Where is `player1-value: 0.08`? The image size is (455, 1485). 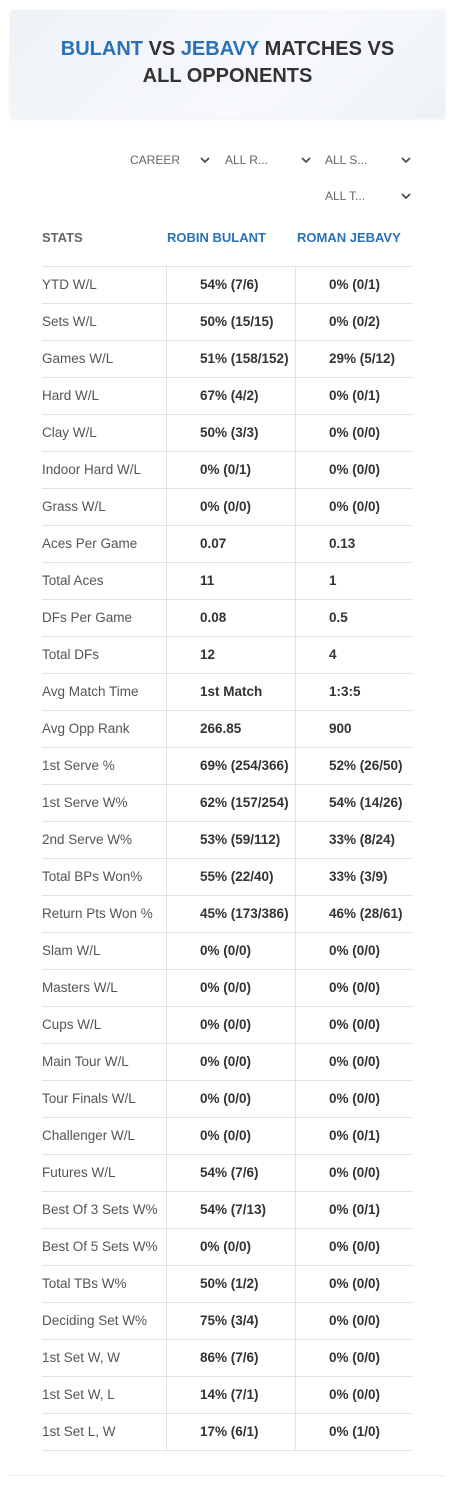 player1-value: 0.08 is located at coordinates (231, 618).